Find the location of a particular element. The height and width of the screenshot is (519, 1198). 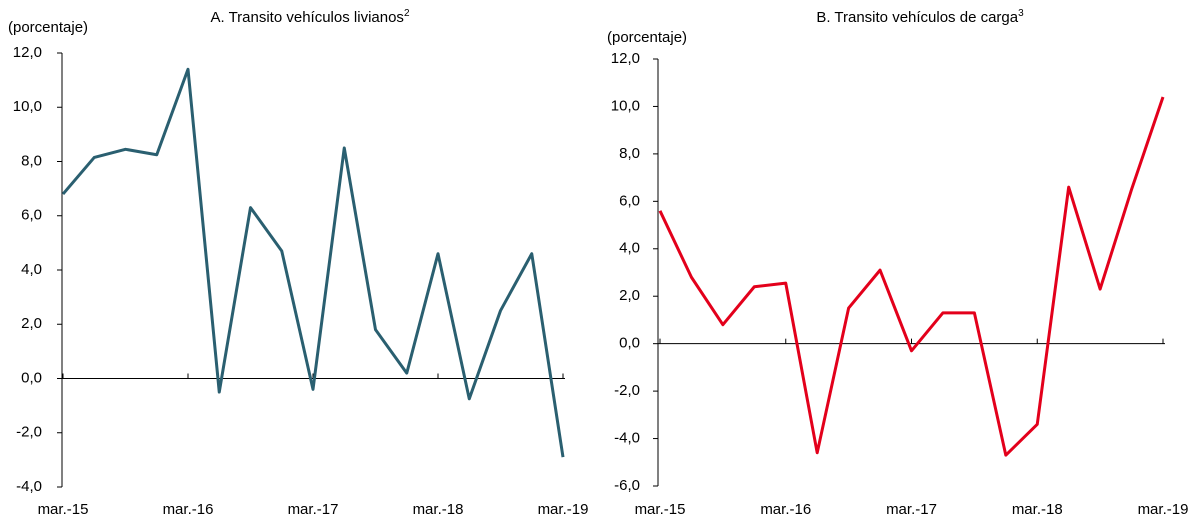

title-text: A. Transito vehículos livianos is located at coordinates (307, 17).